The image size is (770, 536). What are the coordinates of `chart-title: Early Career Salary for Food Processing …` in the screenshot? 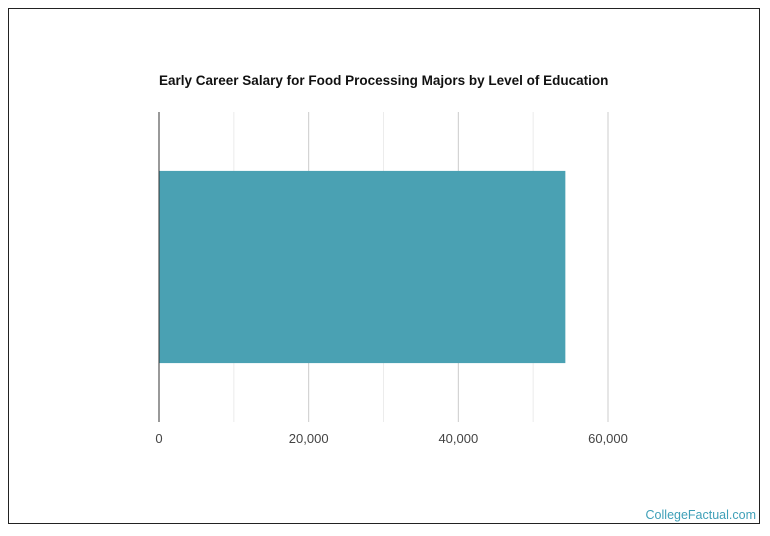 It's located at (384, 80).